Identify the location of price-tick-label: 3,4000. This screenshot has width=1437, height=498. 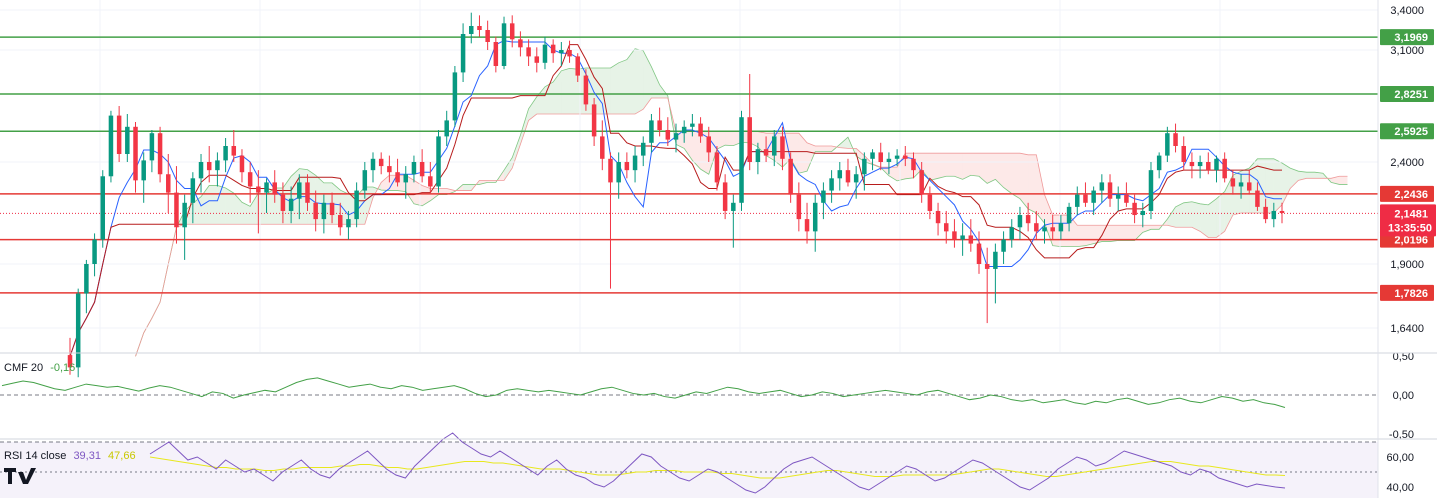
(1407, 11).